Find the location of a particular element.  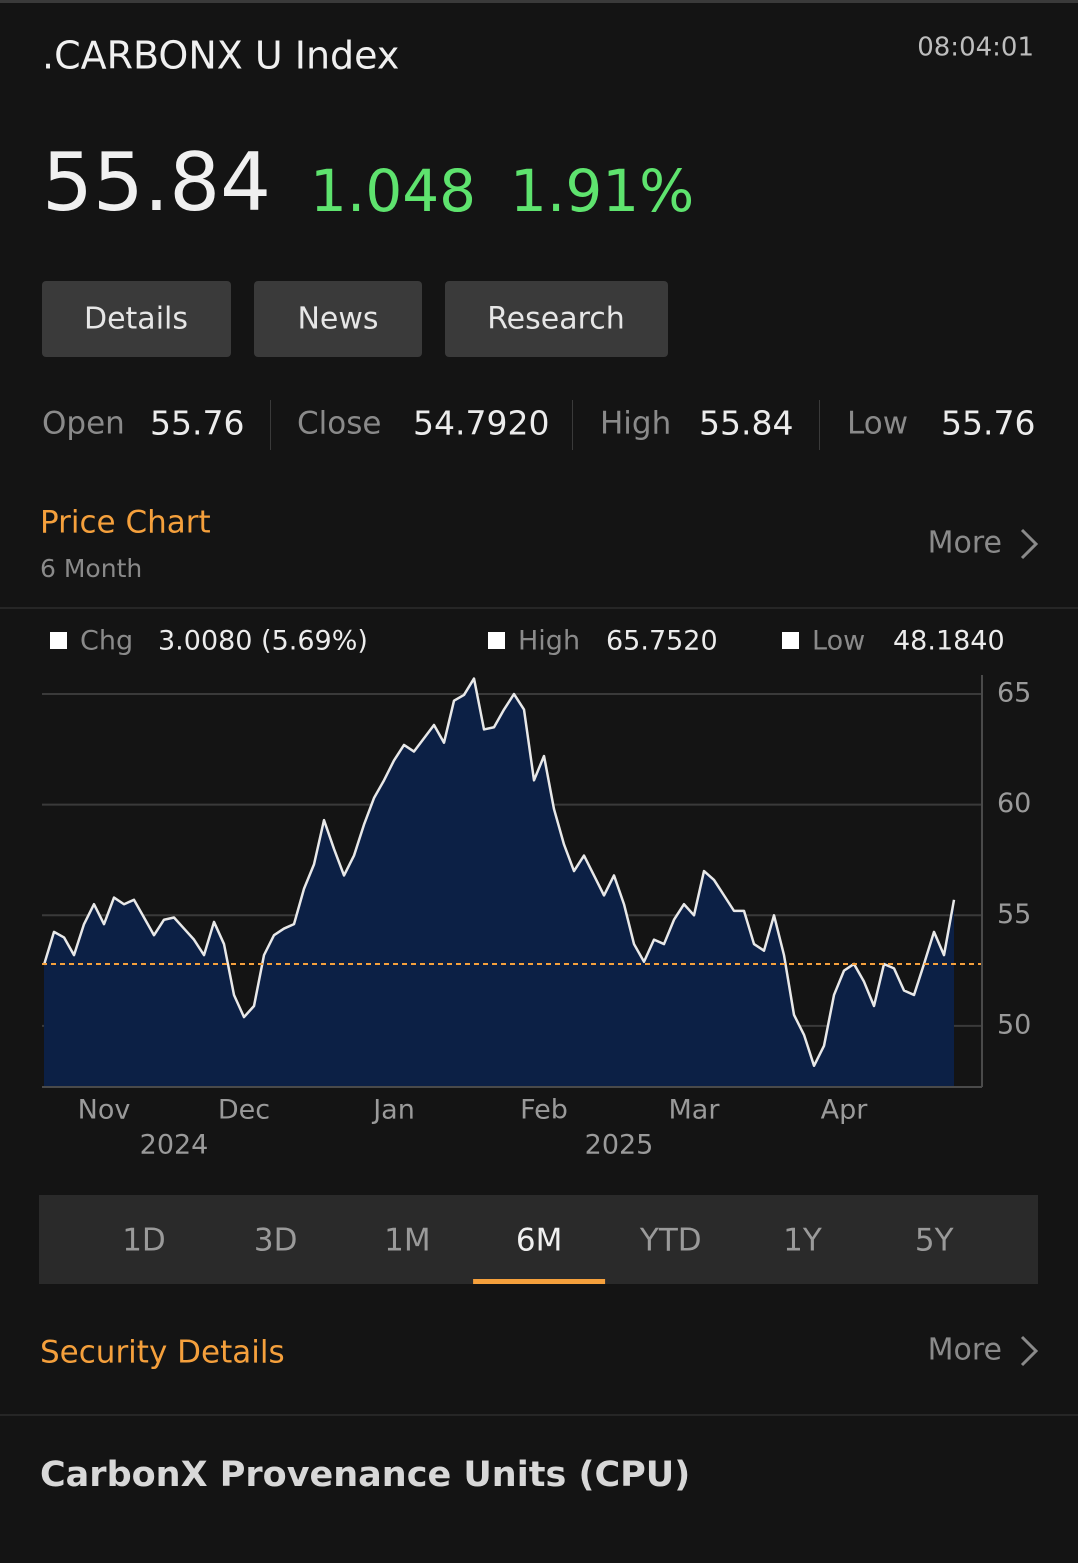

range-option: 6M is located at coordinates (539, 1241).